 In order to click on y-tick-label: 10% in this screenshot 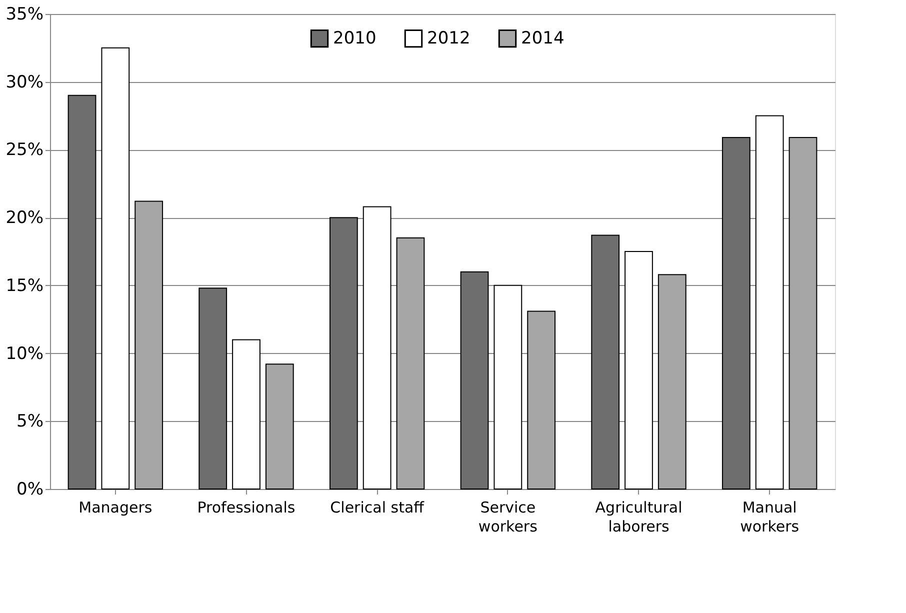, I will do `click(25, 354)`.